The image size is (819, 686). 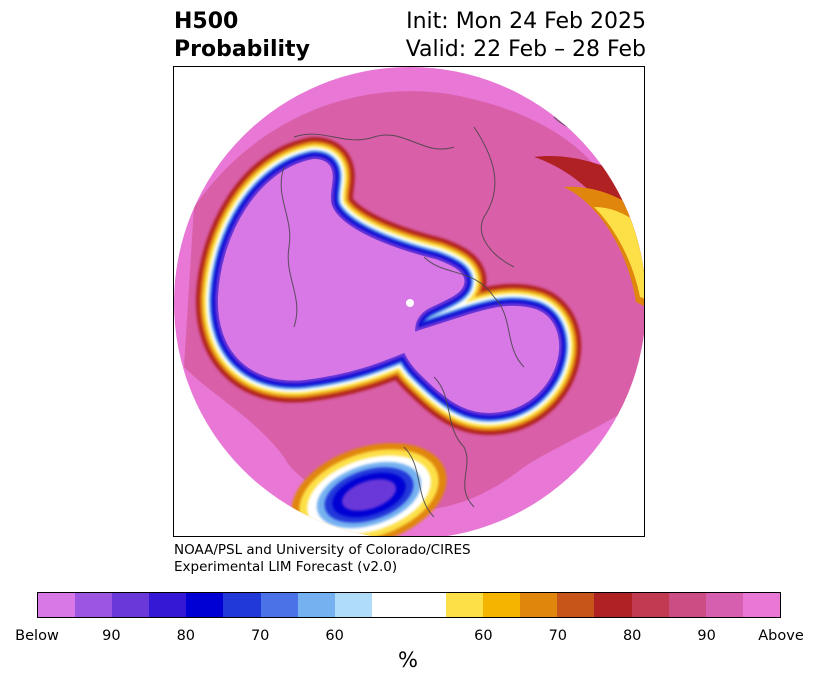 What do you see at coordinates (525, 49) in the screenshot?
I see `valid-range: Valid: 22 Feb – 28 Feb` at bounding box center [525, 49].